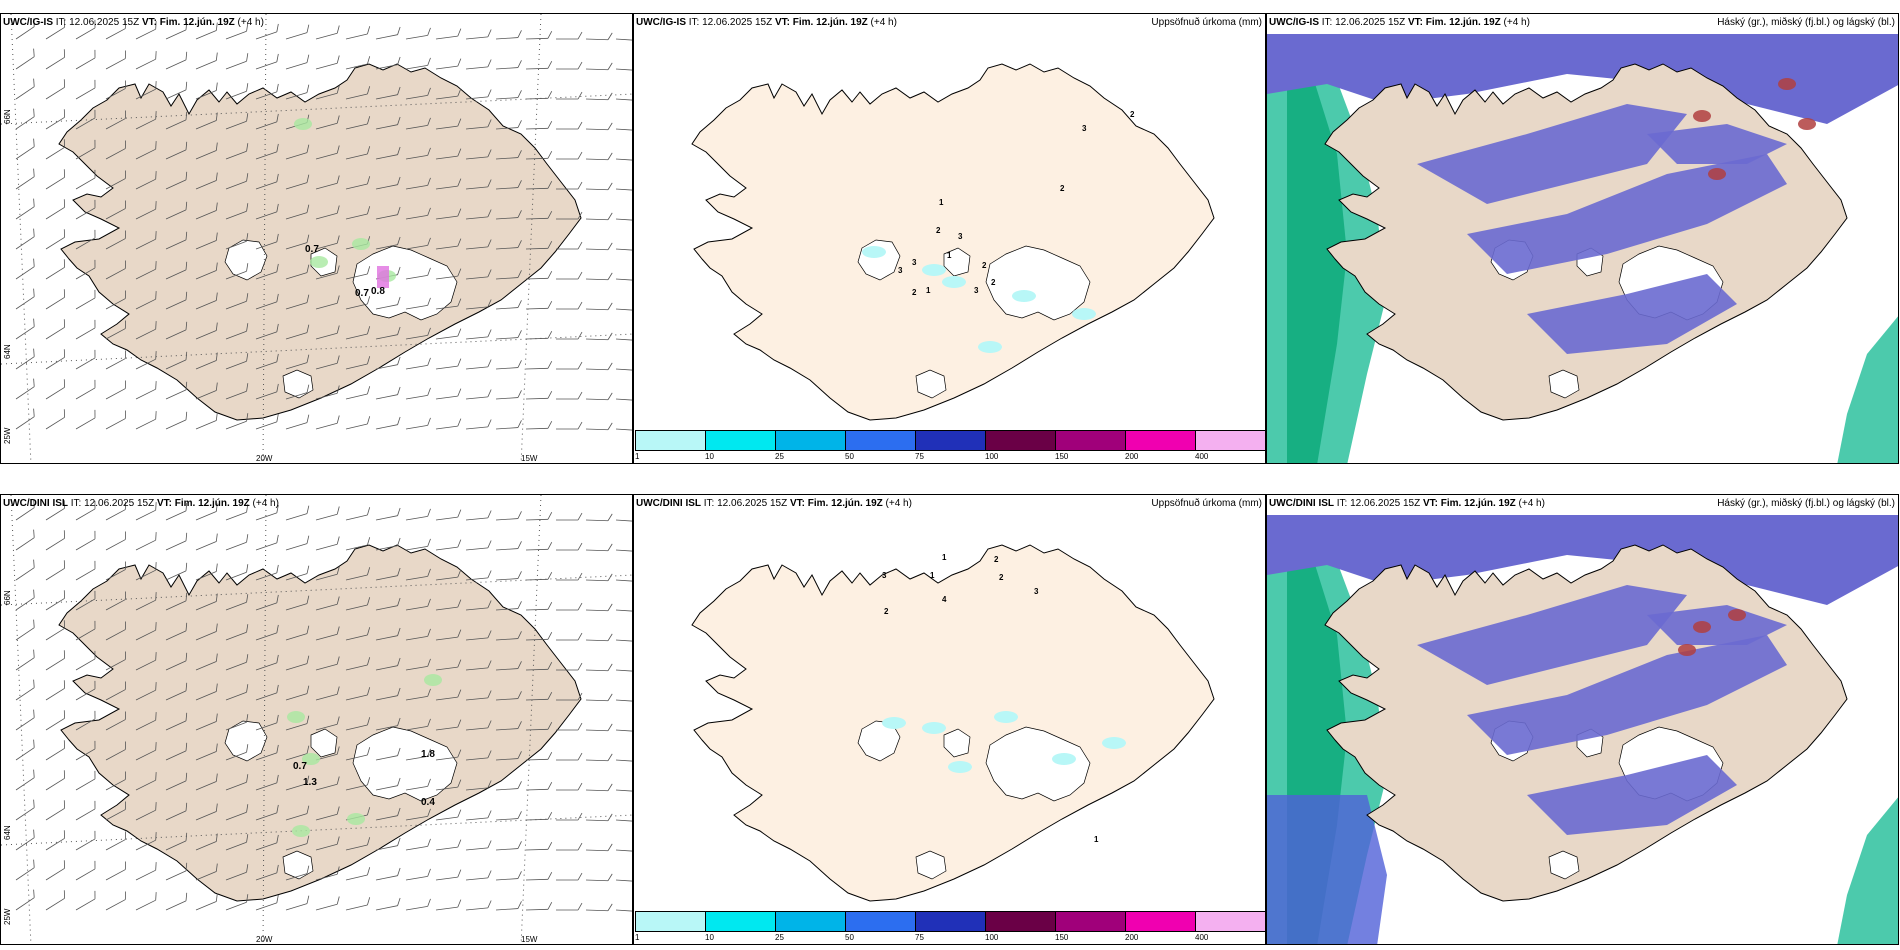  Describe the element at coordinates (378, 291) in the screenshot. I see `wind-value-label: 0.8` at that location.